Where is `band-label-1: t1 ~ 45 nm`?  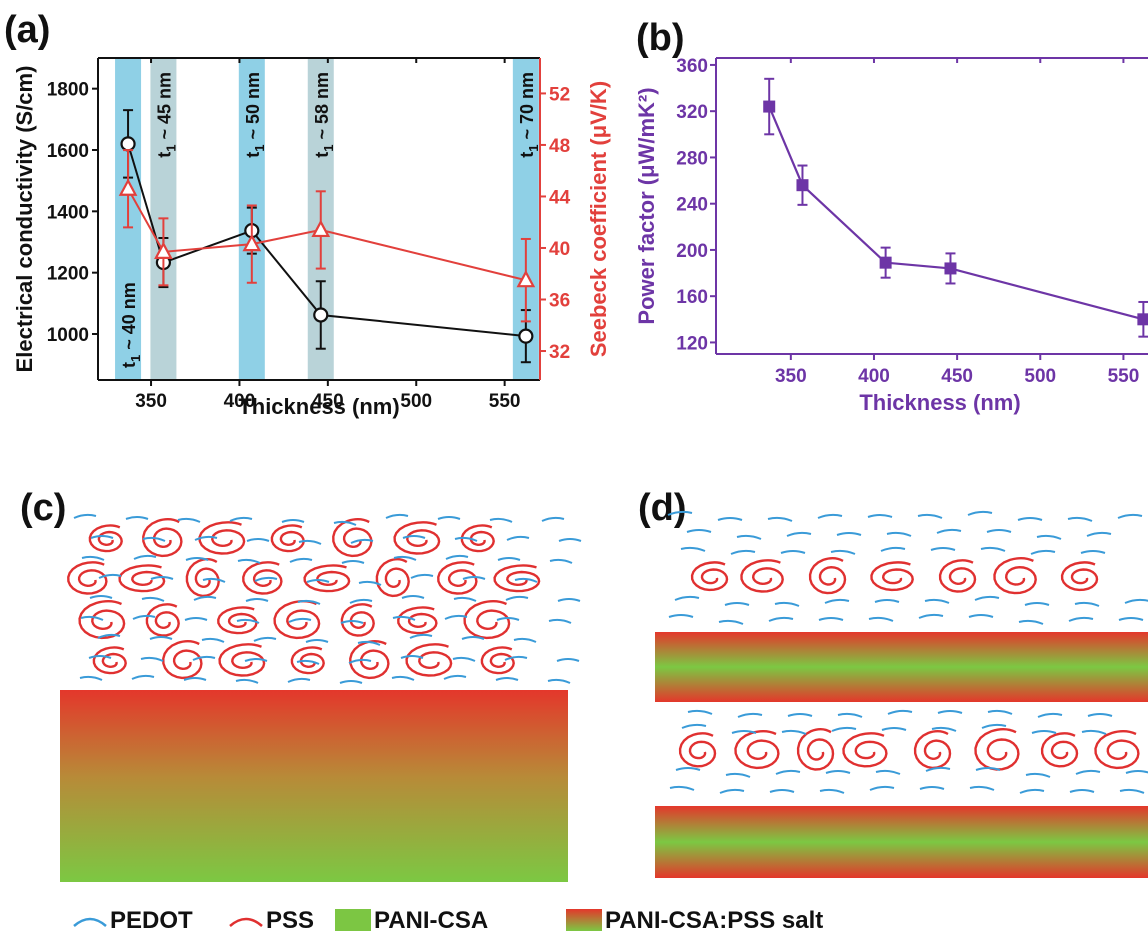
band-label-1: t1 ~ 45 nm is located at coordinates (166, 115).